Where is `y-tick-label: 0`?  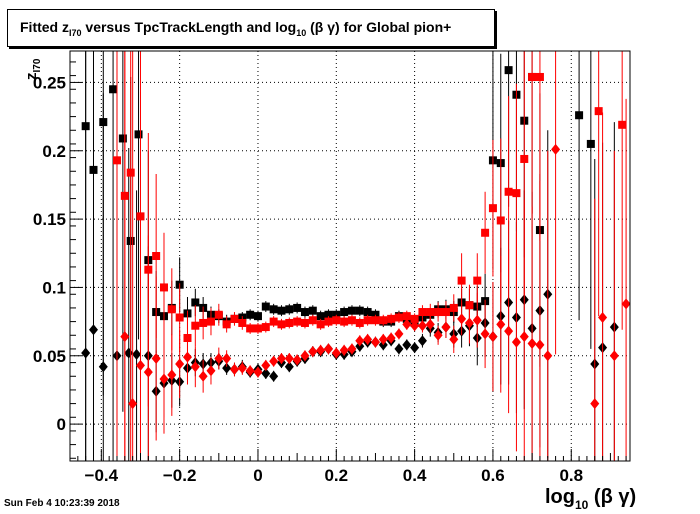 y-tick-label: 0 is located at coordinates (61, 424).